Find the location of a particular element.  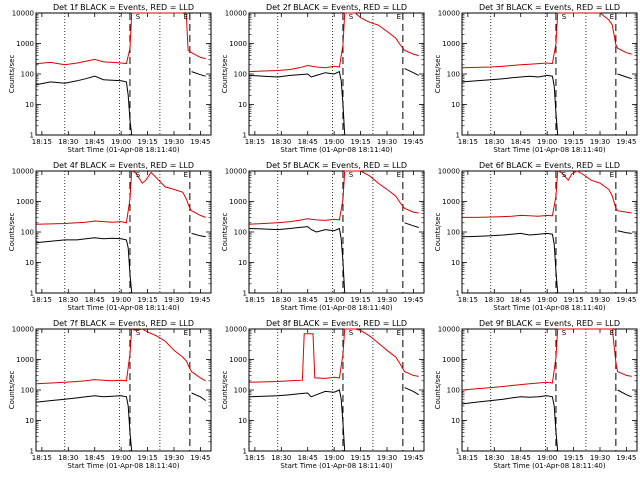

panel-title: Det 5f BLACK = Events, RED = LLD is located at coordinates (336, 165).